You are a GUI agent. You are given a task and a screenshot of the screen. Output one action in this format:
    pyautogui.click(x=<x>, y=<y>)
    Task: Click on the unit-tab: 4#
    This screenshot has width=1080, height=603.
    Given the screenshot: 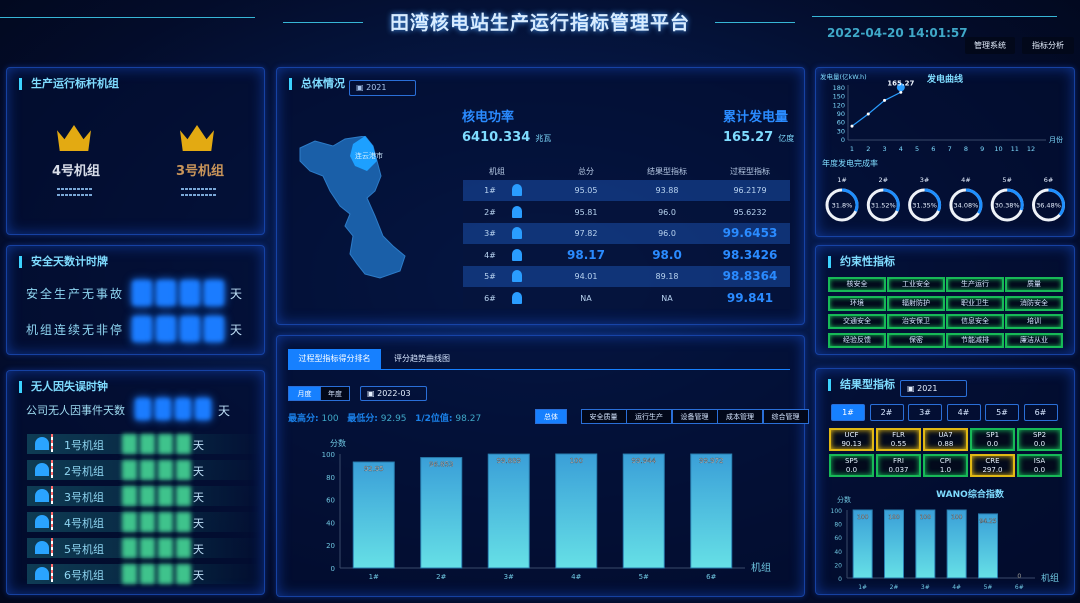 What is the action you would take?
    pyautogui.click(x=963, y=412)
    